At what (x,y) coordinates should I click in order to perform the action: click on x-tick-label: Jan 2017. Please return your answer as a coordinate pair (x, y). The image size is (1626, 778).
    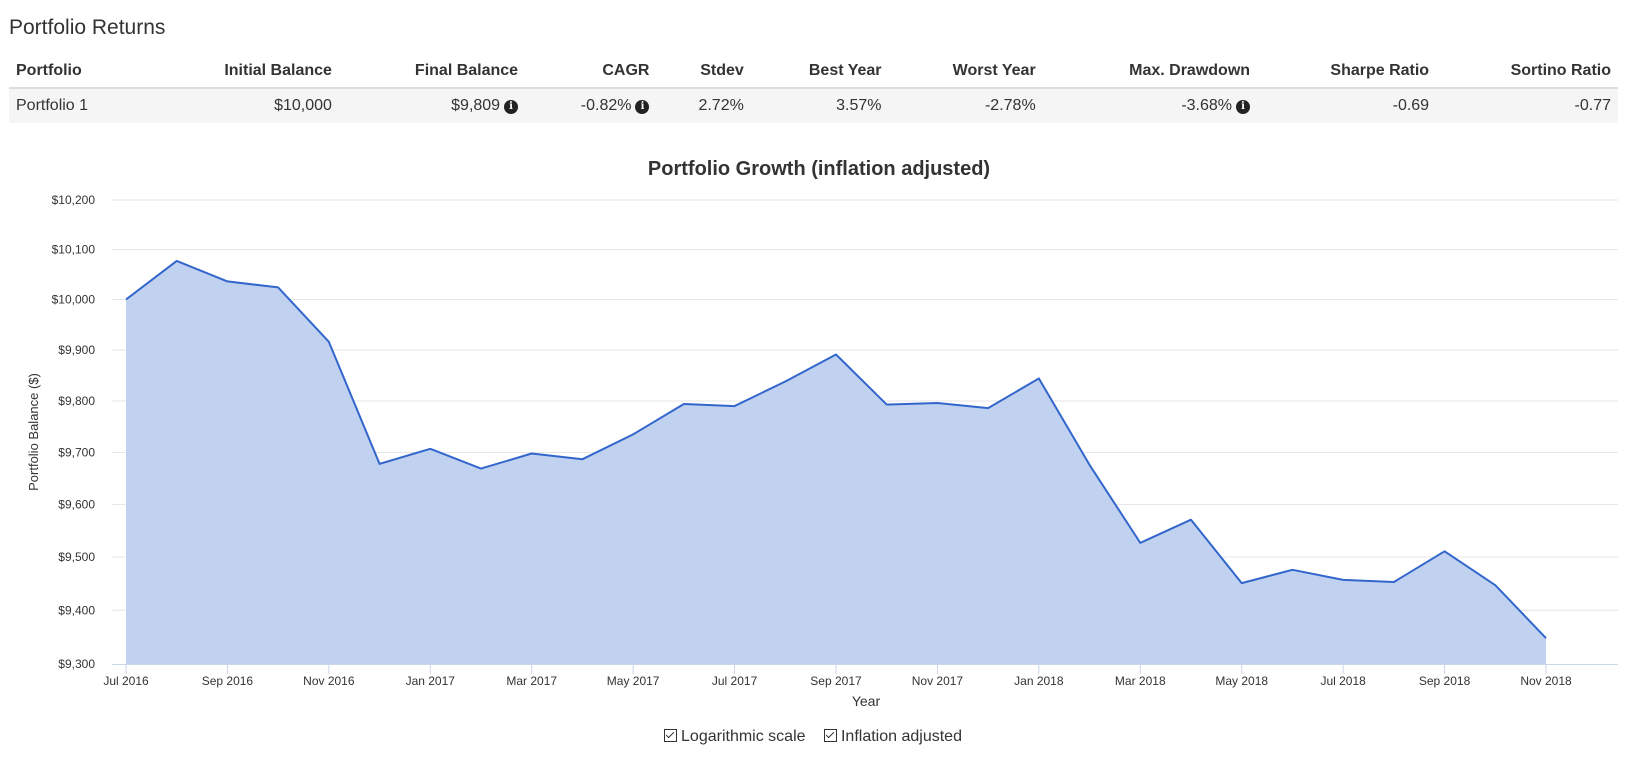
    Looking at the image, I should click on (431, 681).